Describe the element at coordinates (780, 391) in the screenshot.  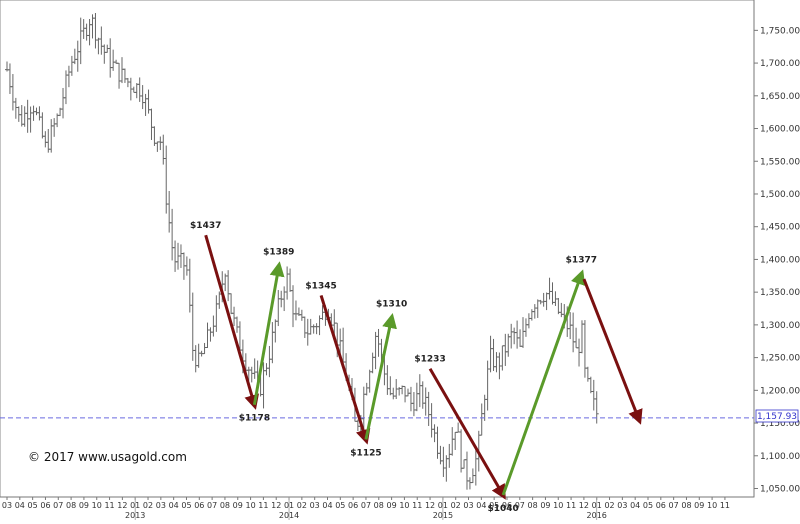
I see `y-tick-label: 1,200.00` at that location.